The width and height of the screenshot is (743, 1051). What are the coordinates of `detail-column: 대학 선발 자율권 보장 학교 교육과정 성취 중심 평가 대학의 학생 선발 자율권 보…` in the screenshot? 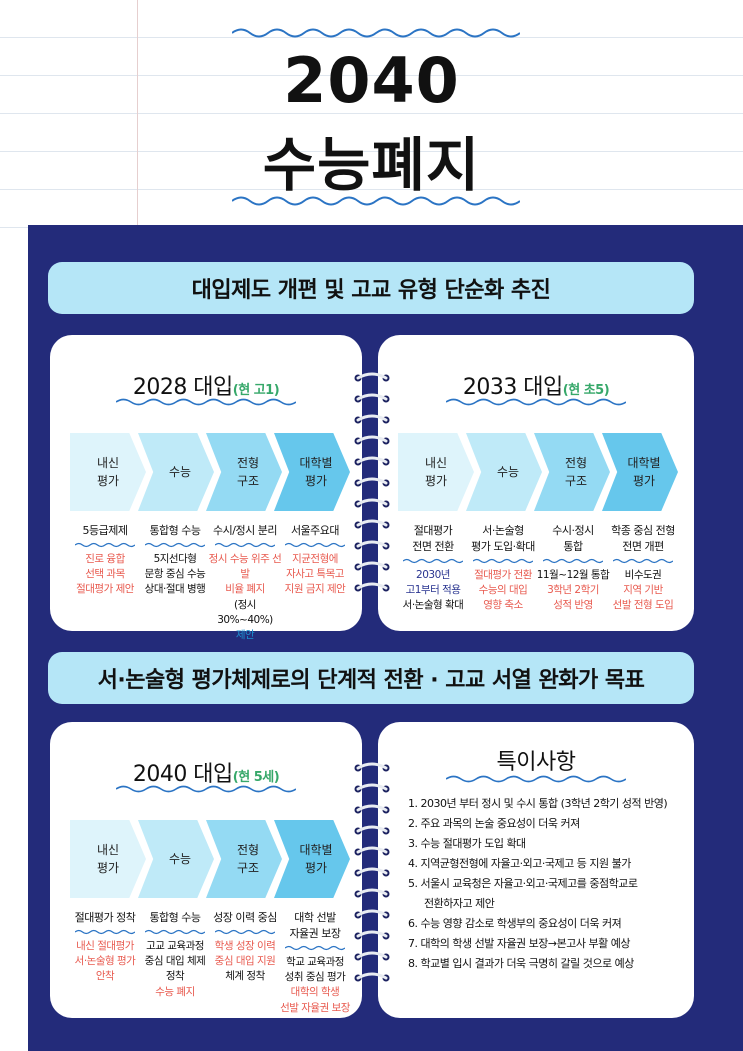 It's located at (315, 963).